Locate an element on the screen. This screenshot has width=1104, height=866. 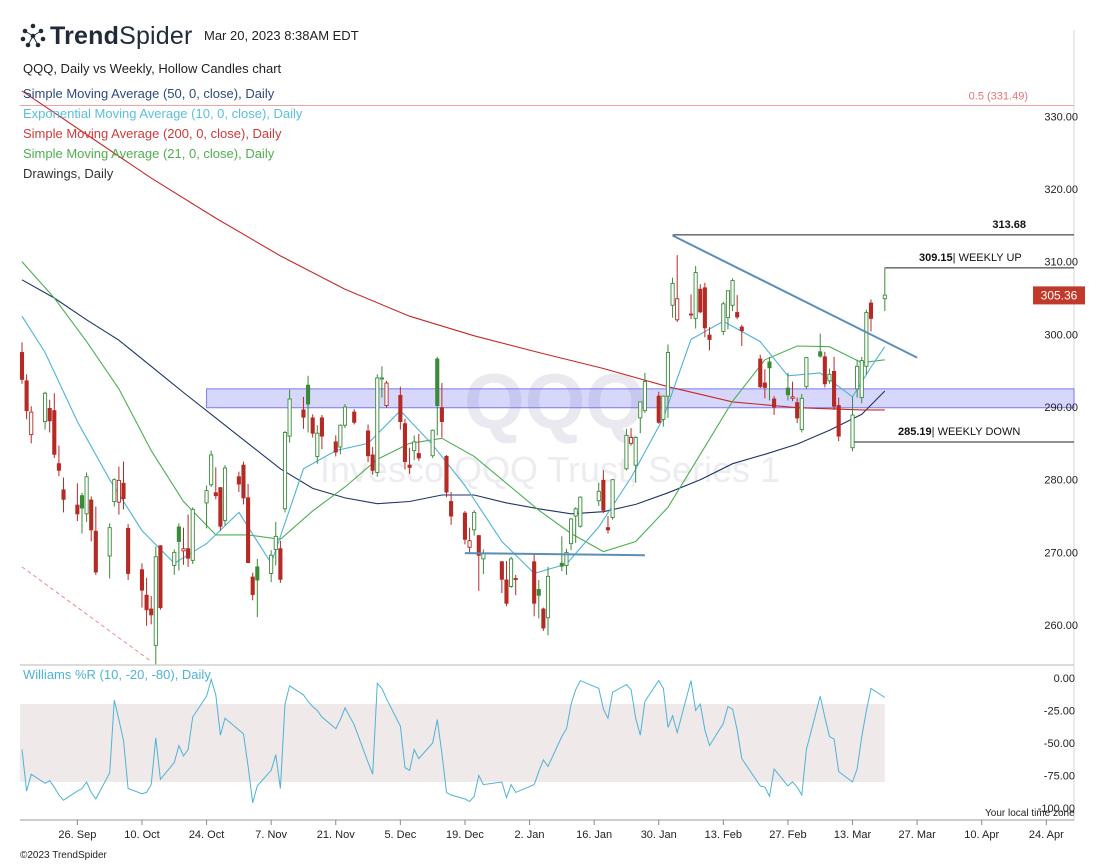
level-label-1: 309.15| WEEKLY UP is located at coordinates (970, 258).